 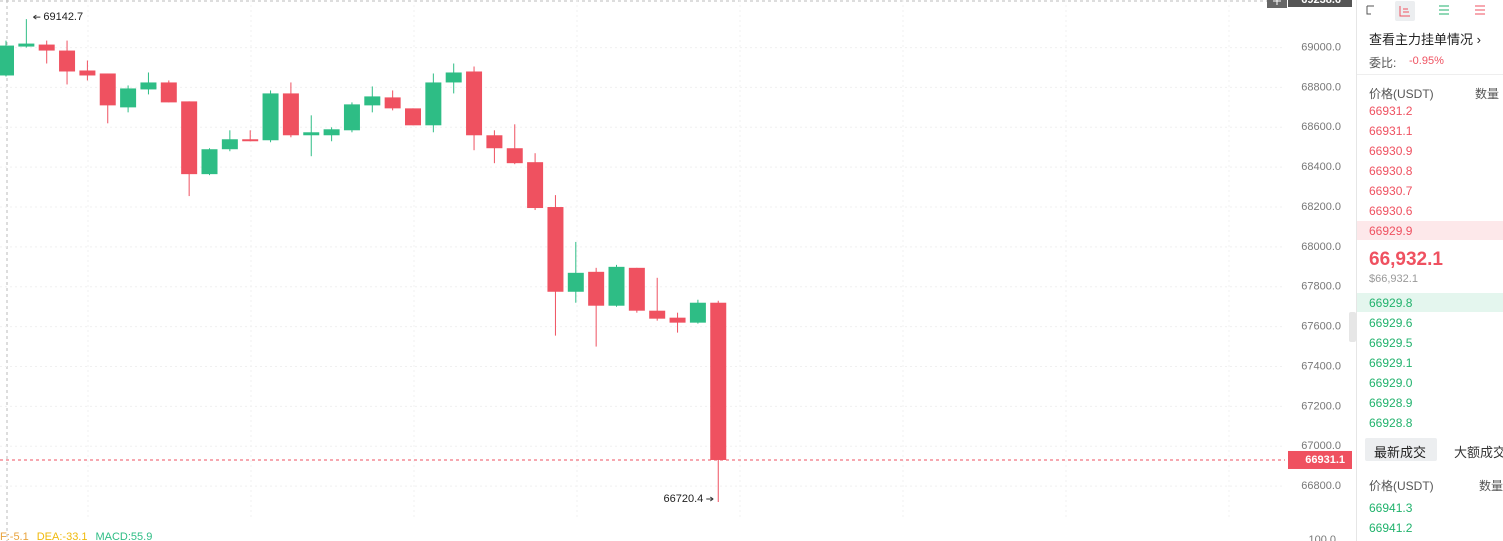 I want to click on low-label: 66720.4, so click(x=683, y=499).